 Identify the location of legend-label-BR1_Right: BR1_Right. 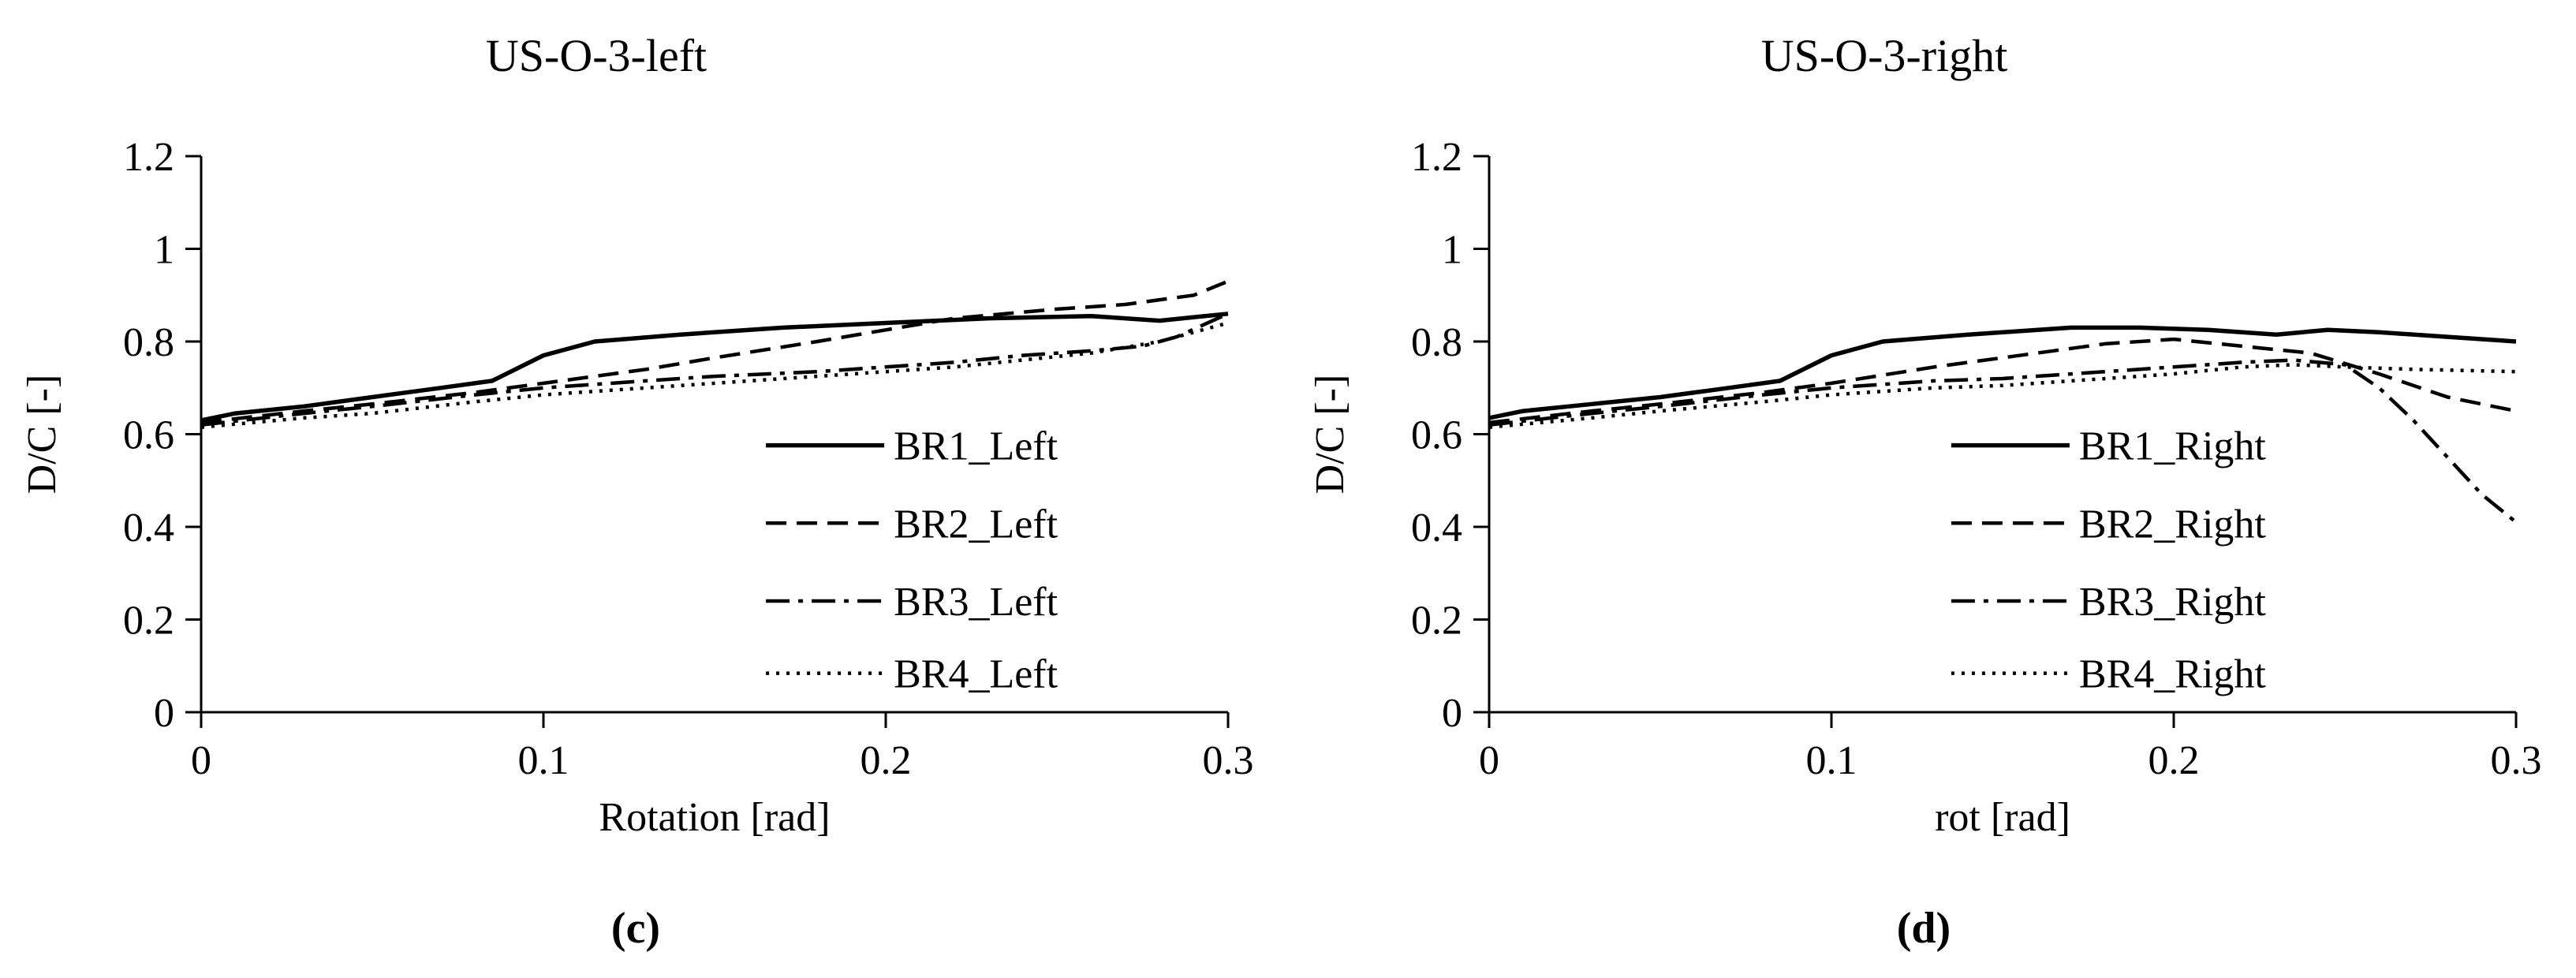
(2172, 446).